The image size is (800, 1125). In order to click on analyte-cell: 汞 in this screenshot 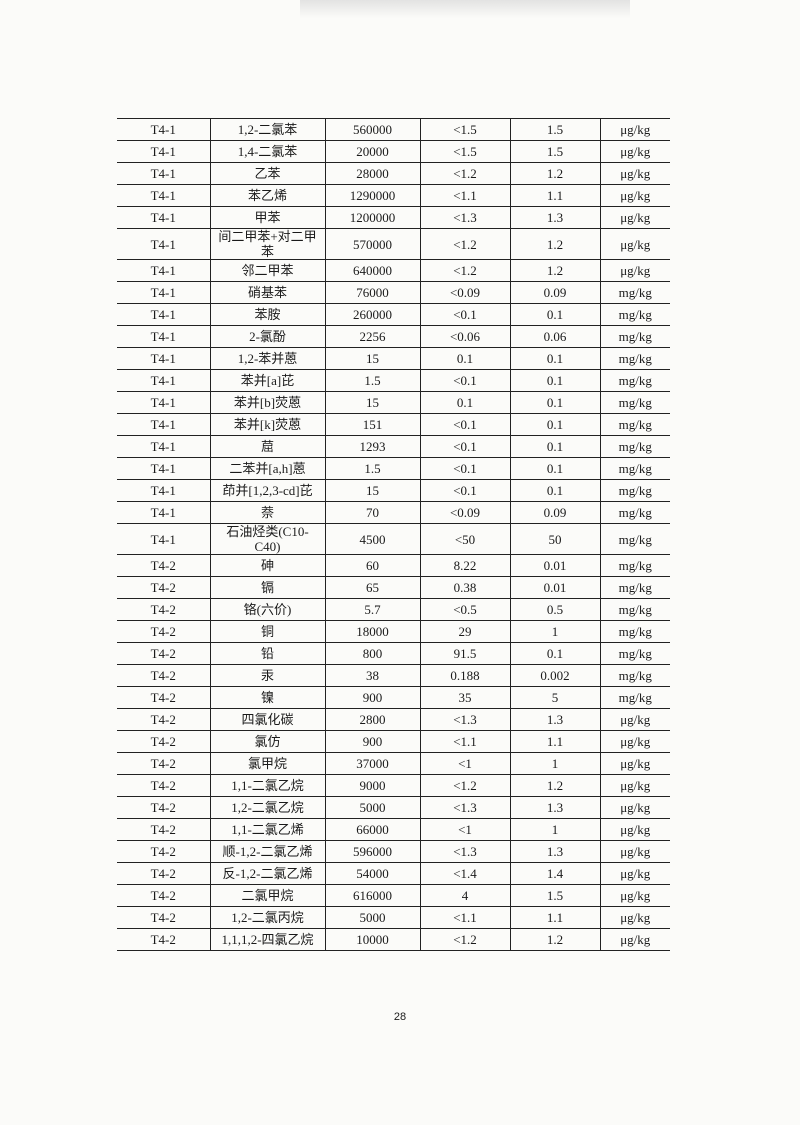, I will do `click(267, 675)`.